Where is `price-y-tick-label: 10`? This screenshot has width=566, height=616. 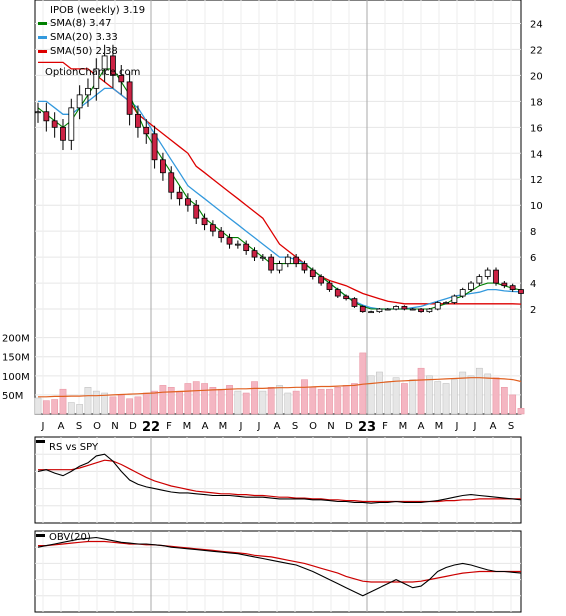
price-y-tick-label: 10 is located at coordinates (536, 206).